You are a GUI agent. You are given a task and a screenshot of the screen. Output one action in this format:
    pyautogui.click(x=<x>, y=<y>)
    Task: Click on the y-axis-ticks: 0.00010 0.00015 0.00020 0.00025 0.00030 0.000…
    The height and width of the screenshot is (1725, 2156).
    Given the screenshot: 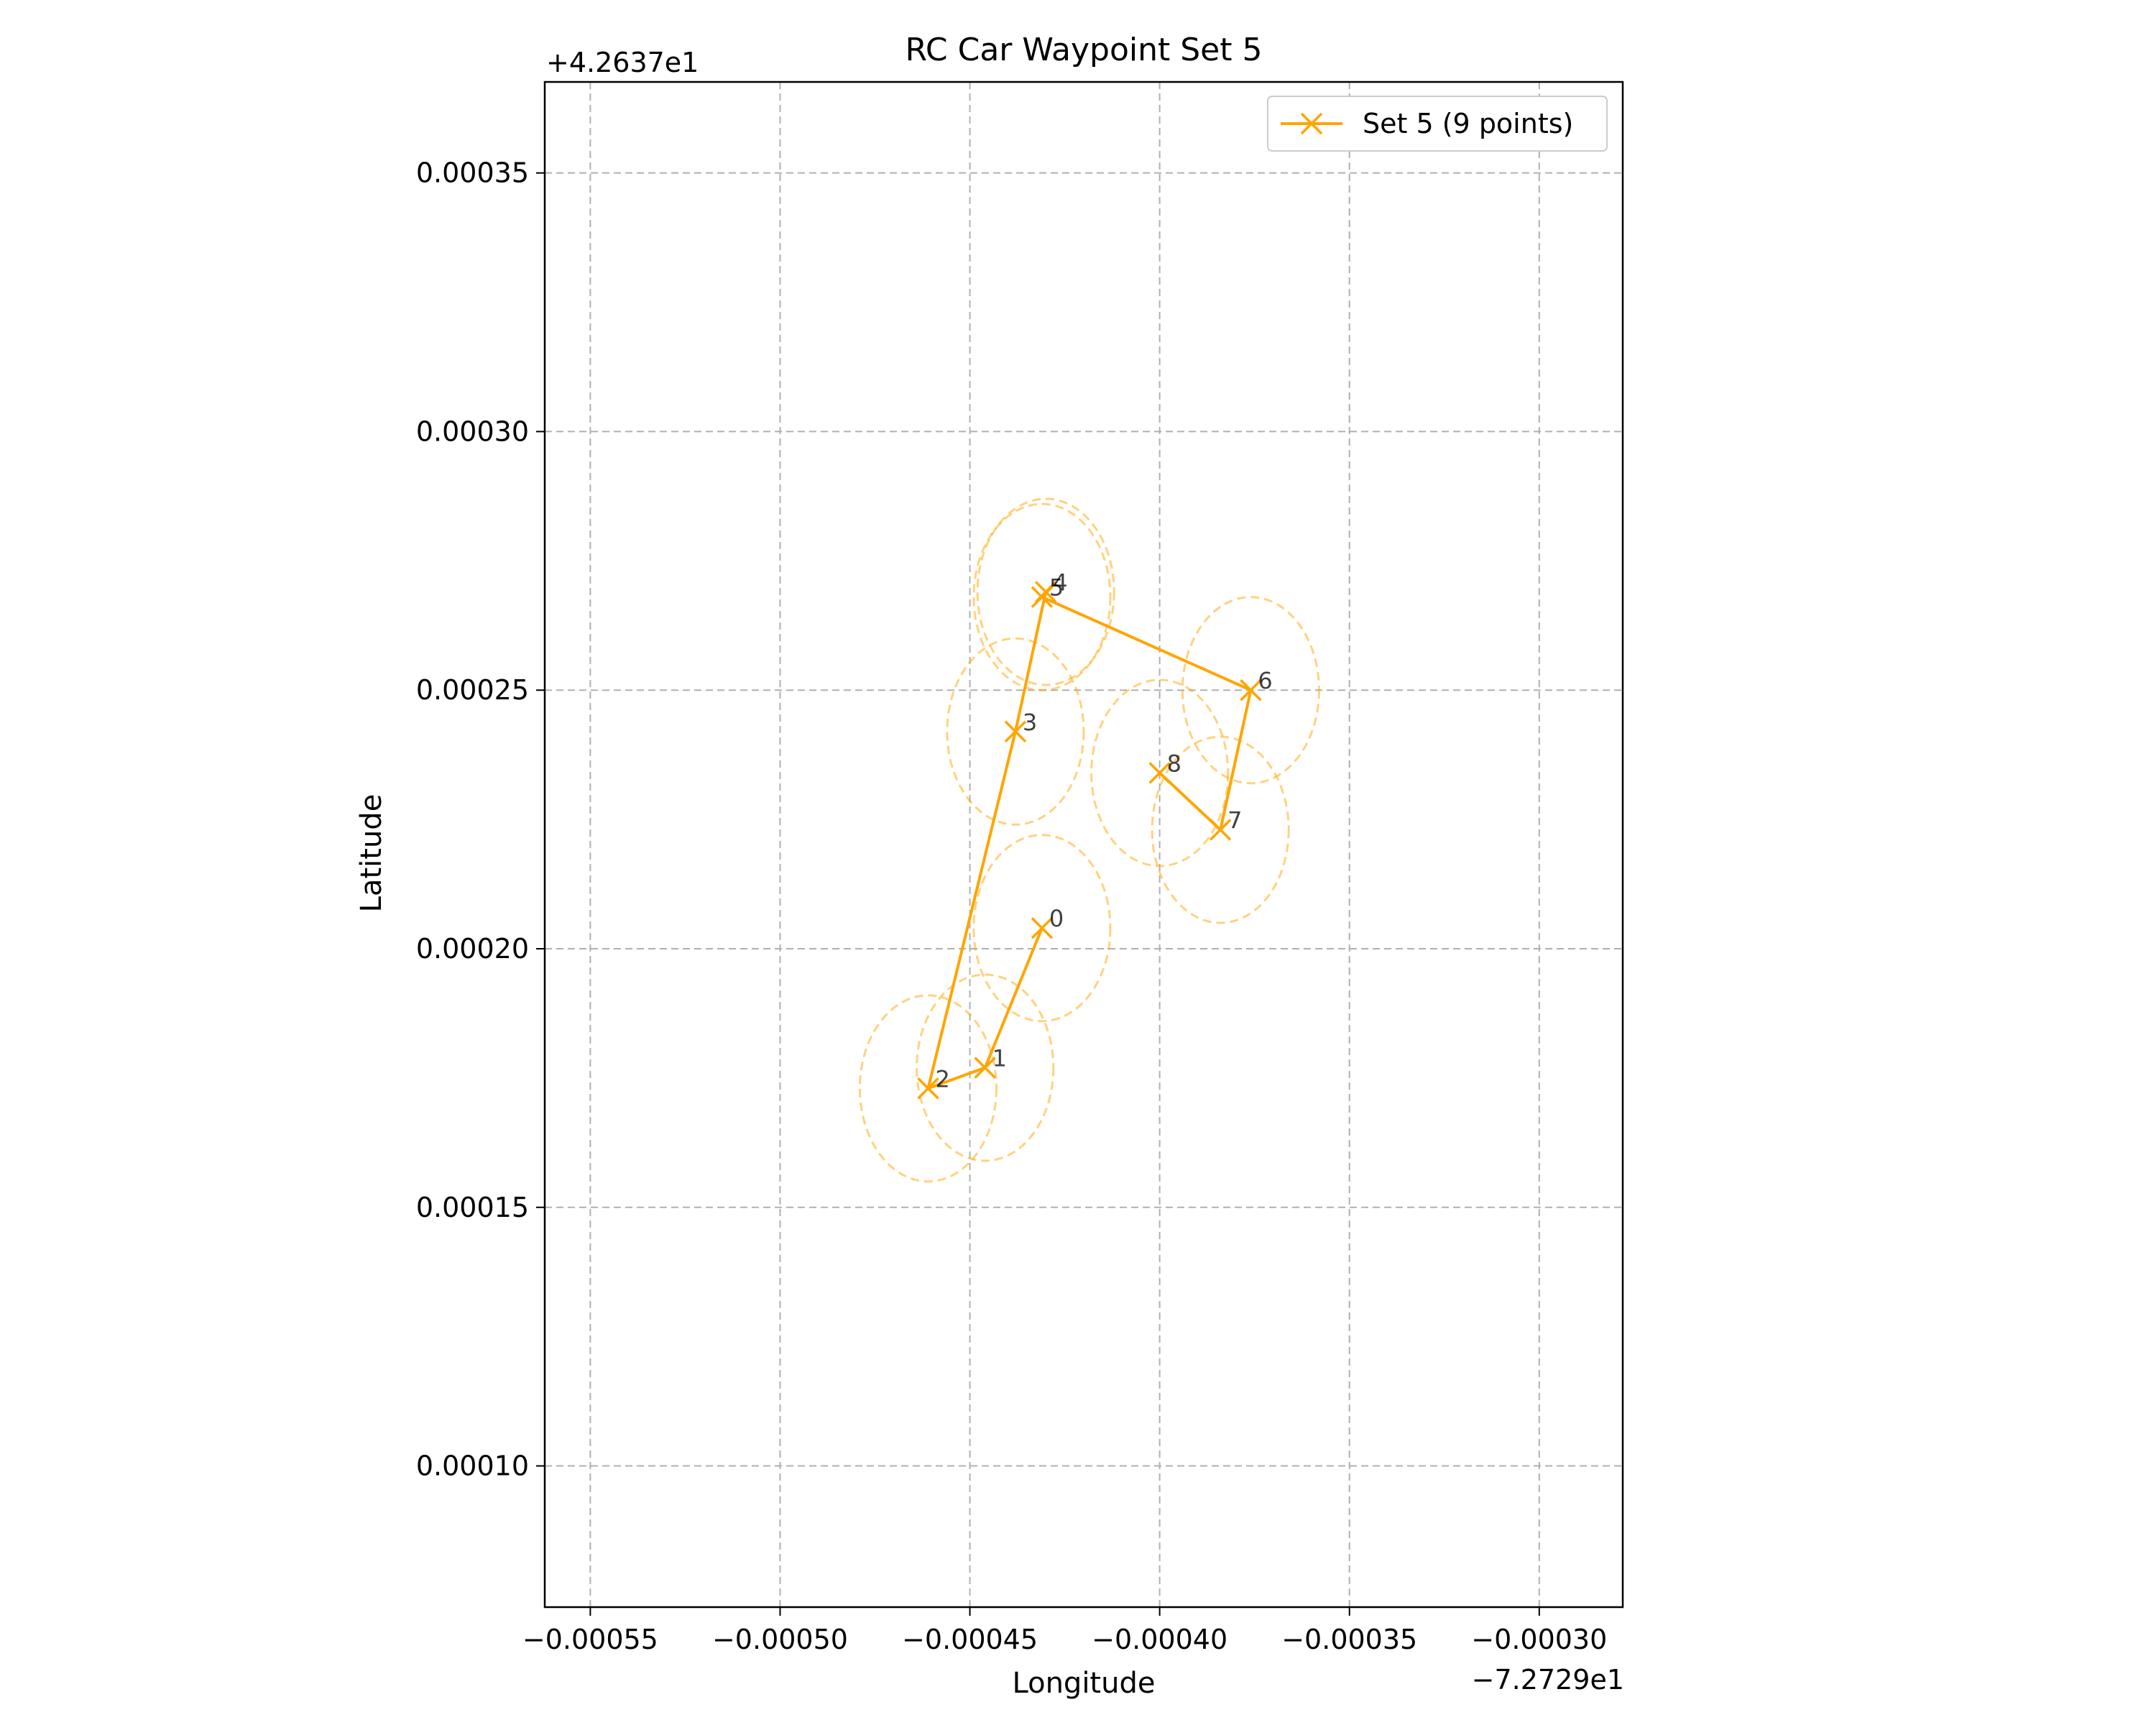 What is the action you would take?
    pyautogui.click(x=480, y=819)
    